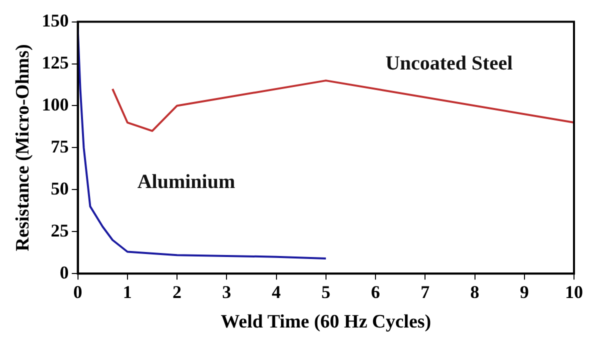 The width and height of the screenshot is (598, 350). What do you see at coordinates (574, 292) in the screenshot?
I see `x-tick-label: 10` at bounding box center [574, 292].